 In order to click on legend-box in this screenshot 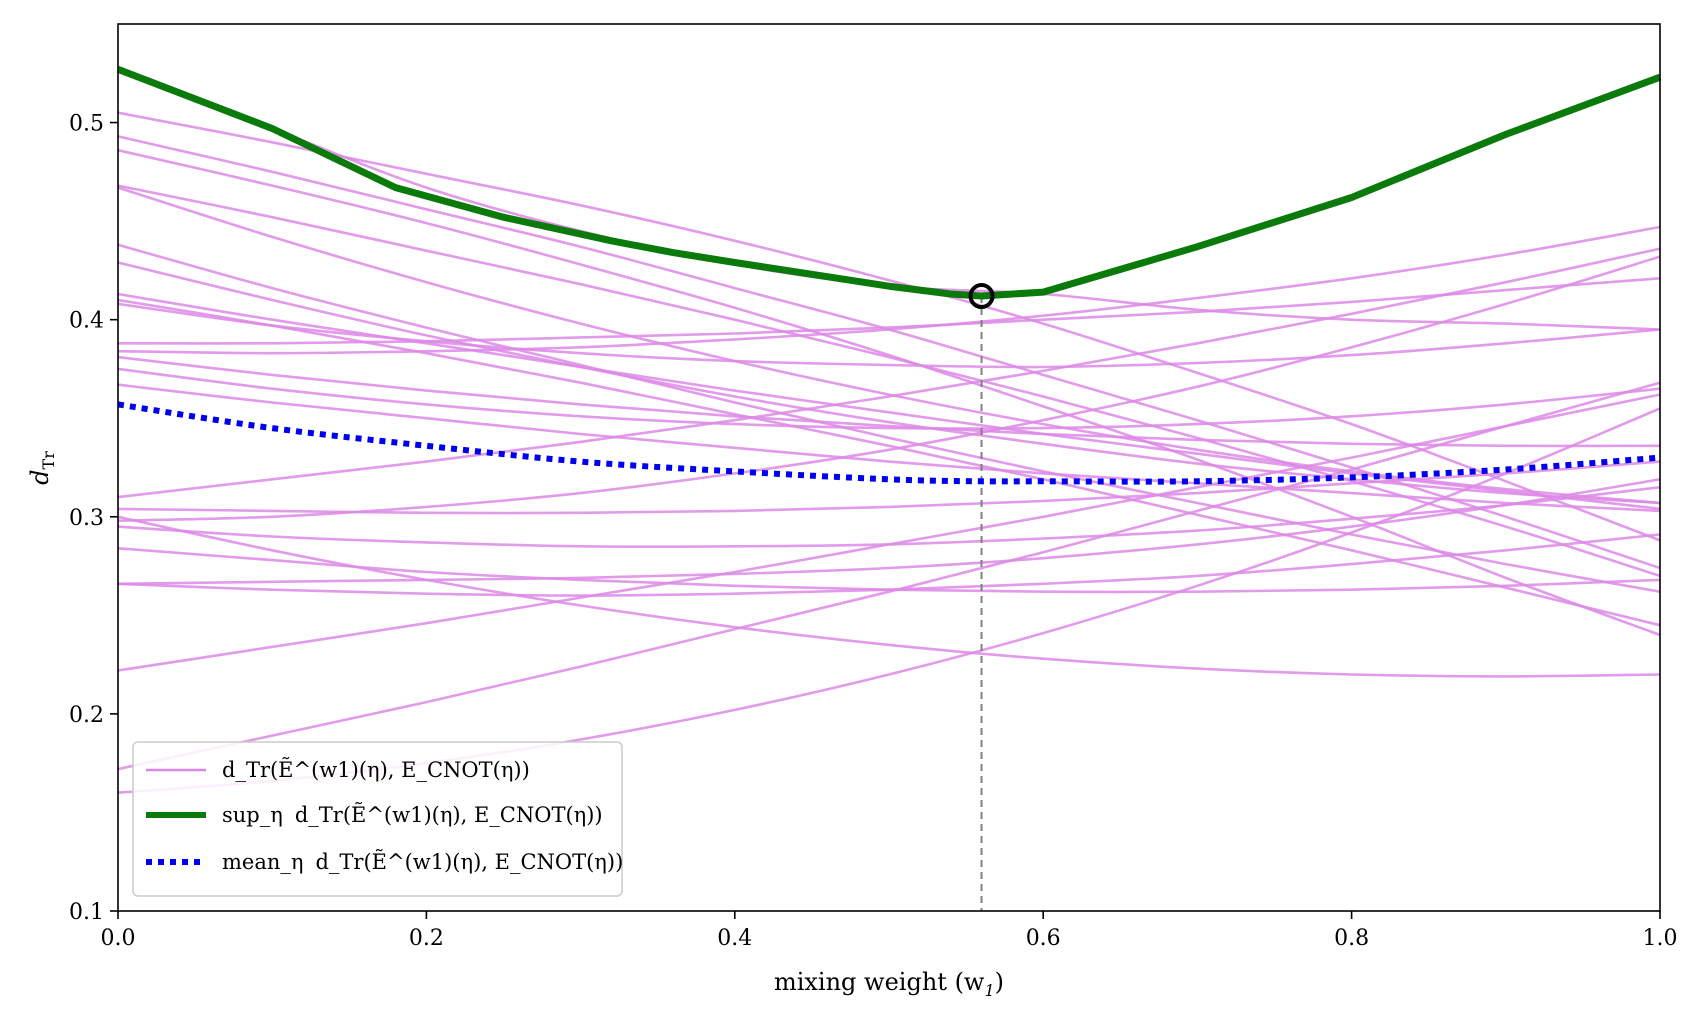, I will do `click(377, 819)`.